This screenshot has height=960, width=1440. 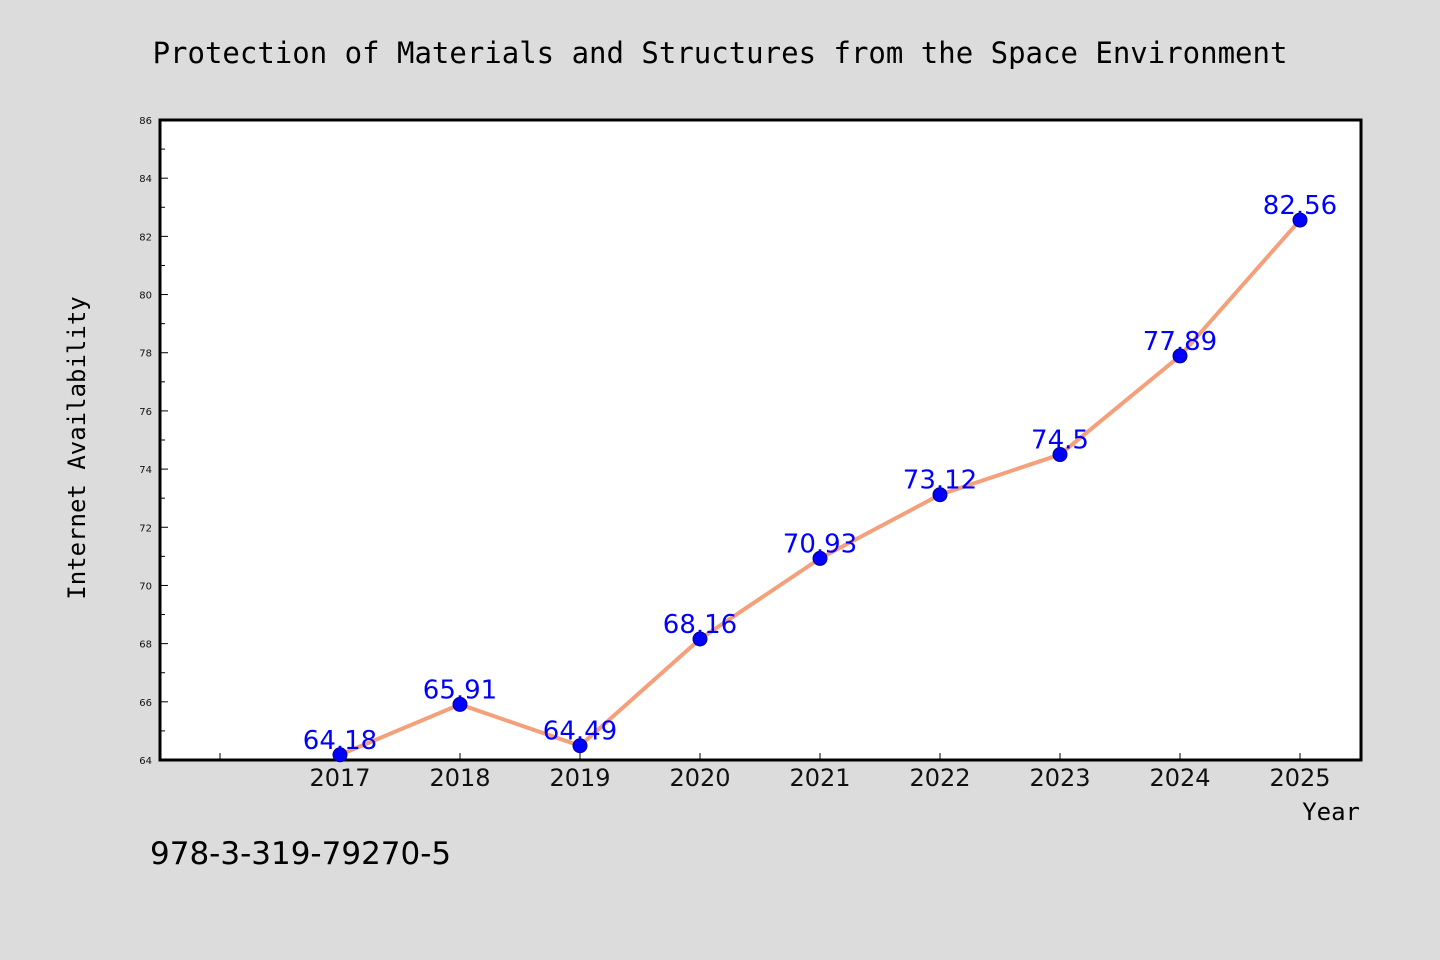 What do you see at coordinates (580, 732) in the screenshot?
I see `data-label: 64.49` at bounding box center [580, 732].